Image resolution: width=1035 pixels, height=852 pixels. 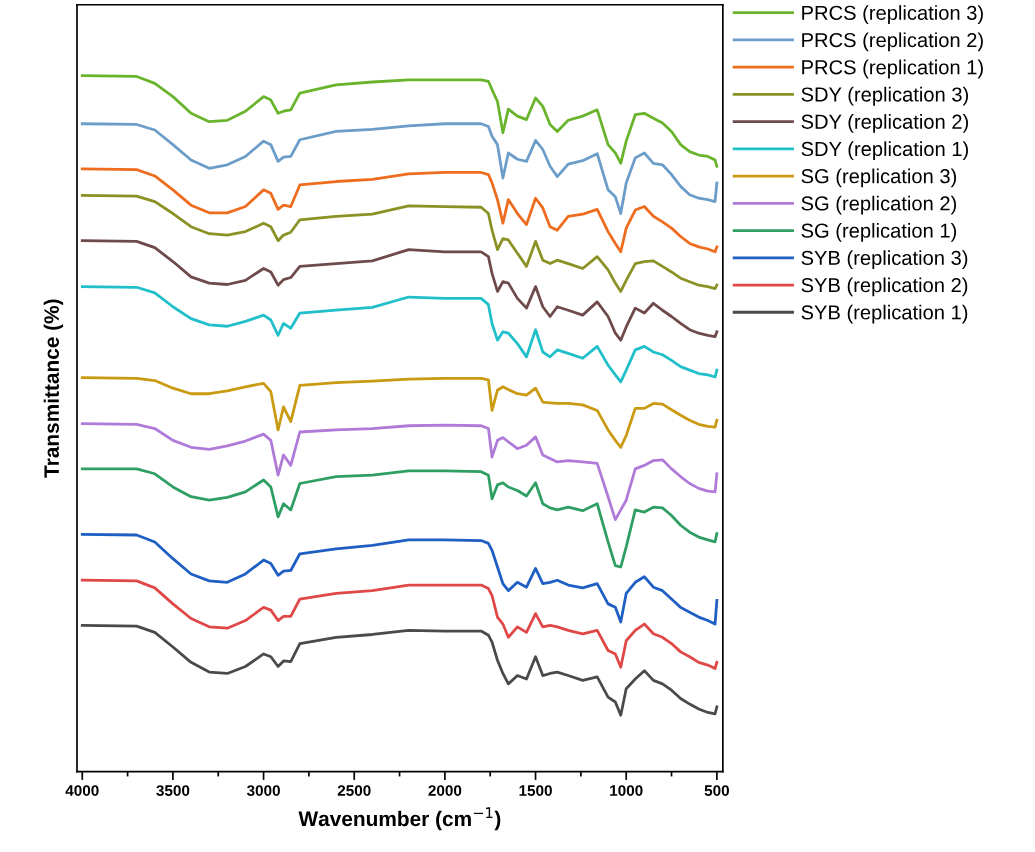 What do you see at coordinates (884, 260) in the screenshot?
I see `legend-label: SYB (replication 3)` at bounding box center [884, 260].